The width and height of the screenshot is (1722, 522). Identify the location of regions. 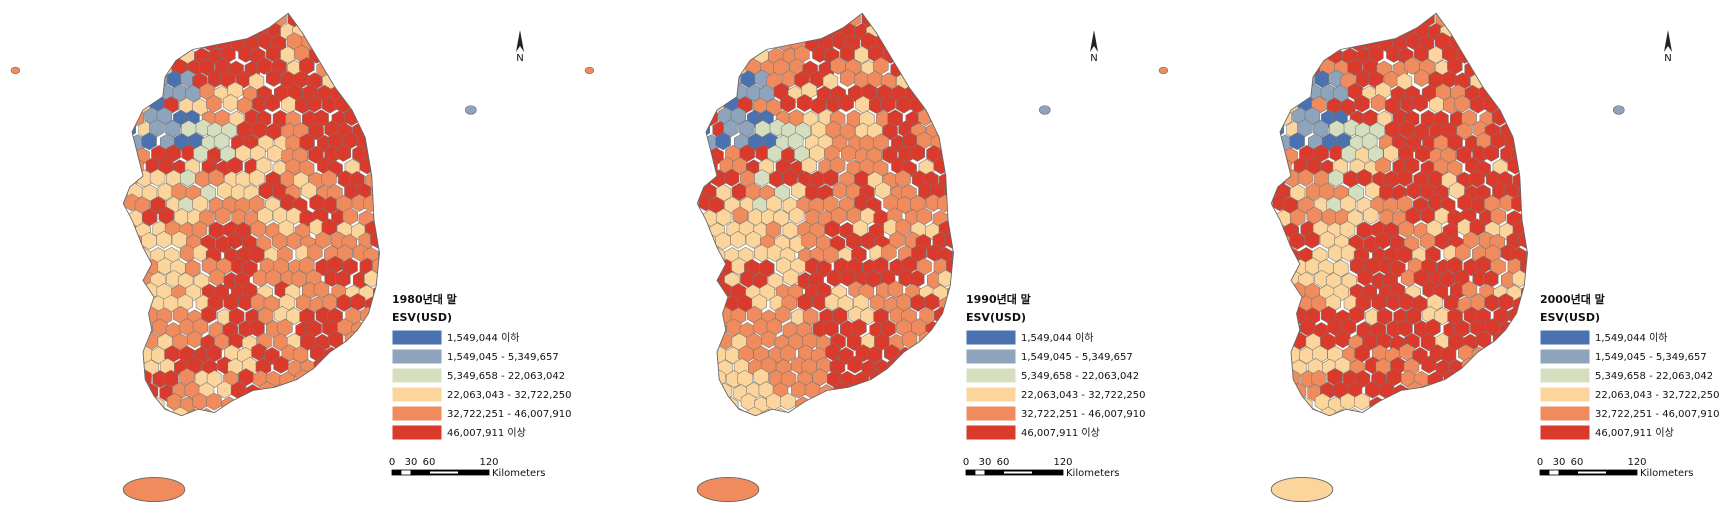
(837, 214).